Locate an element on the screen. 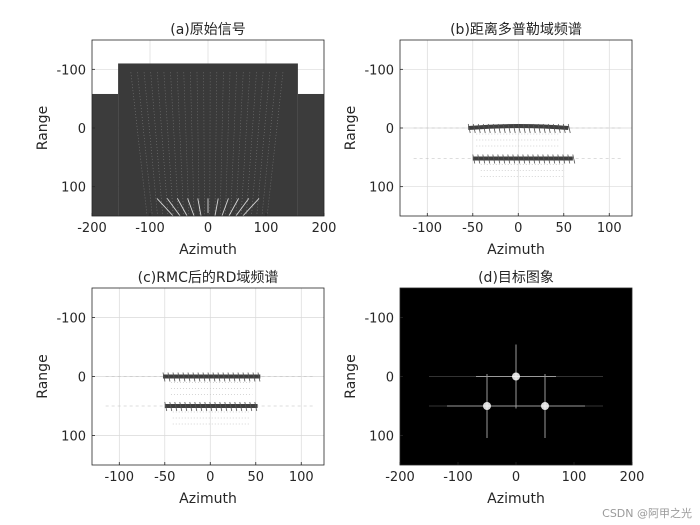  y-axis-label-b: Range is located at coordinates (351, 128).